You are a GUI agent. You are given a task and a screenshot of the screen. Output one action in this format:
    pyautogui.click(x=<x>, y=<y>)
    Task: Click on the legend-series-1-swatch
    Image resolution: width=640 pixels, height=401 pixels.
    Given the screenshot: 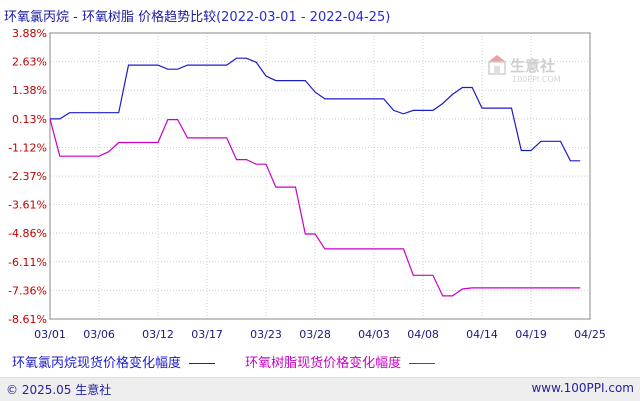 What is the action you would take?
    pyautogui.click(x=202, y=363)
    